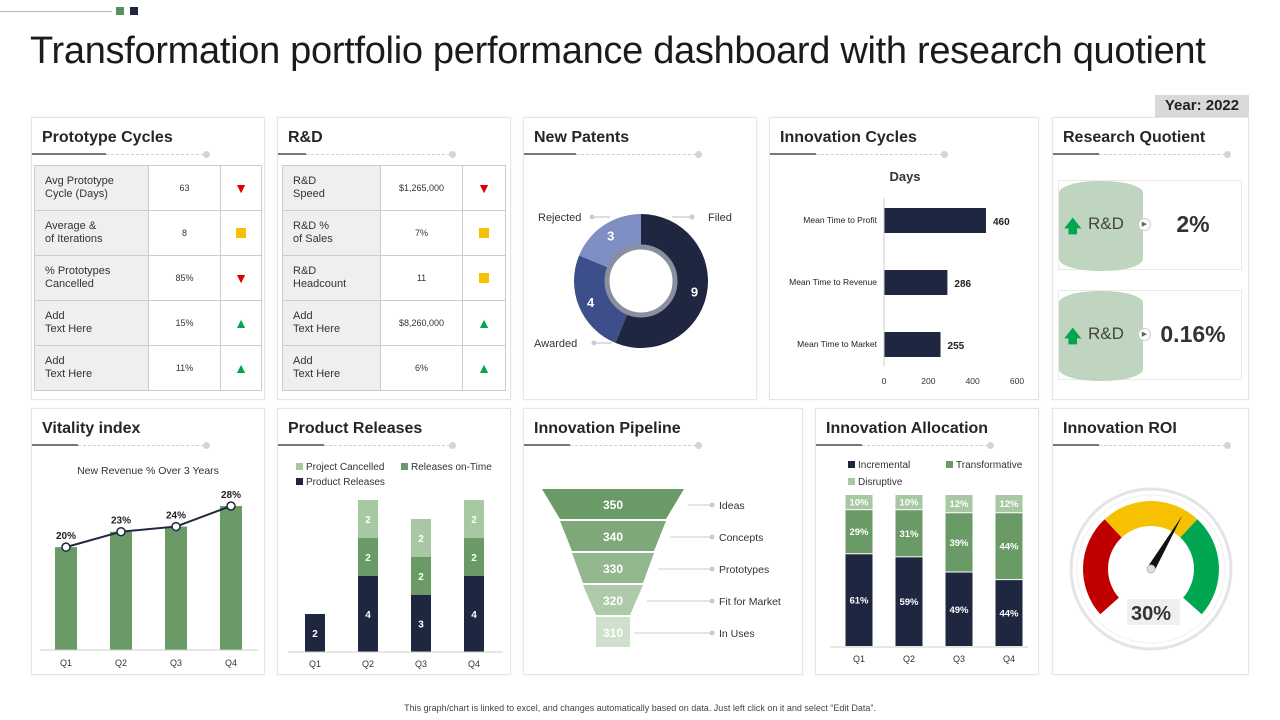 The width and height of the screenshot is (1280, 720). I want to click on kpi-label-line: Avg Prototype, so click(79, 181).